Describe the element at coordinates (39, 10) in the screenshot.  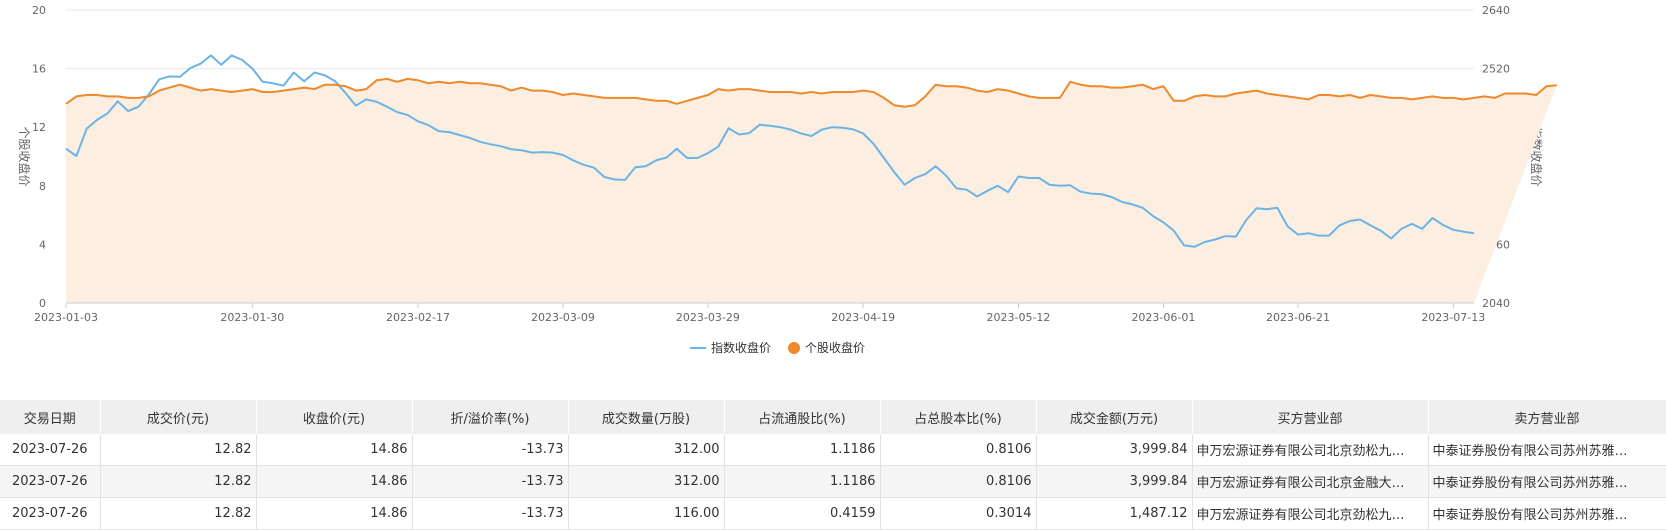
I see `y-left-tick-label: 20` at that location.